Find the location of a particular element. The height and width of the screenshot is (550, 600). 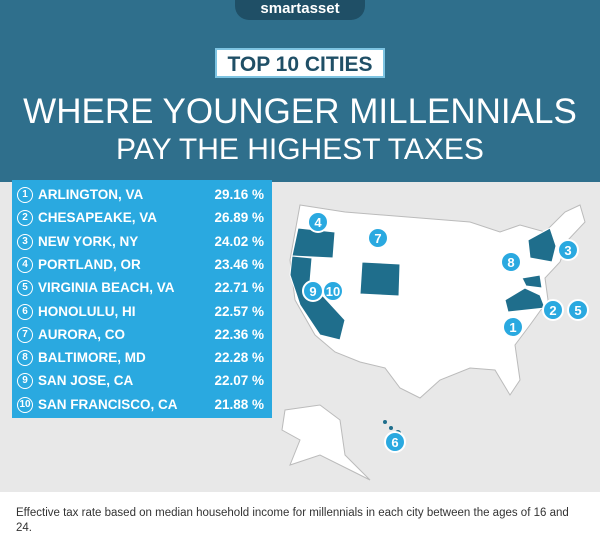

map-marker-label: 1 is located at coordinates (512, 327).